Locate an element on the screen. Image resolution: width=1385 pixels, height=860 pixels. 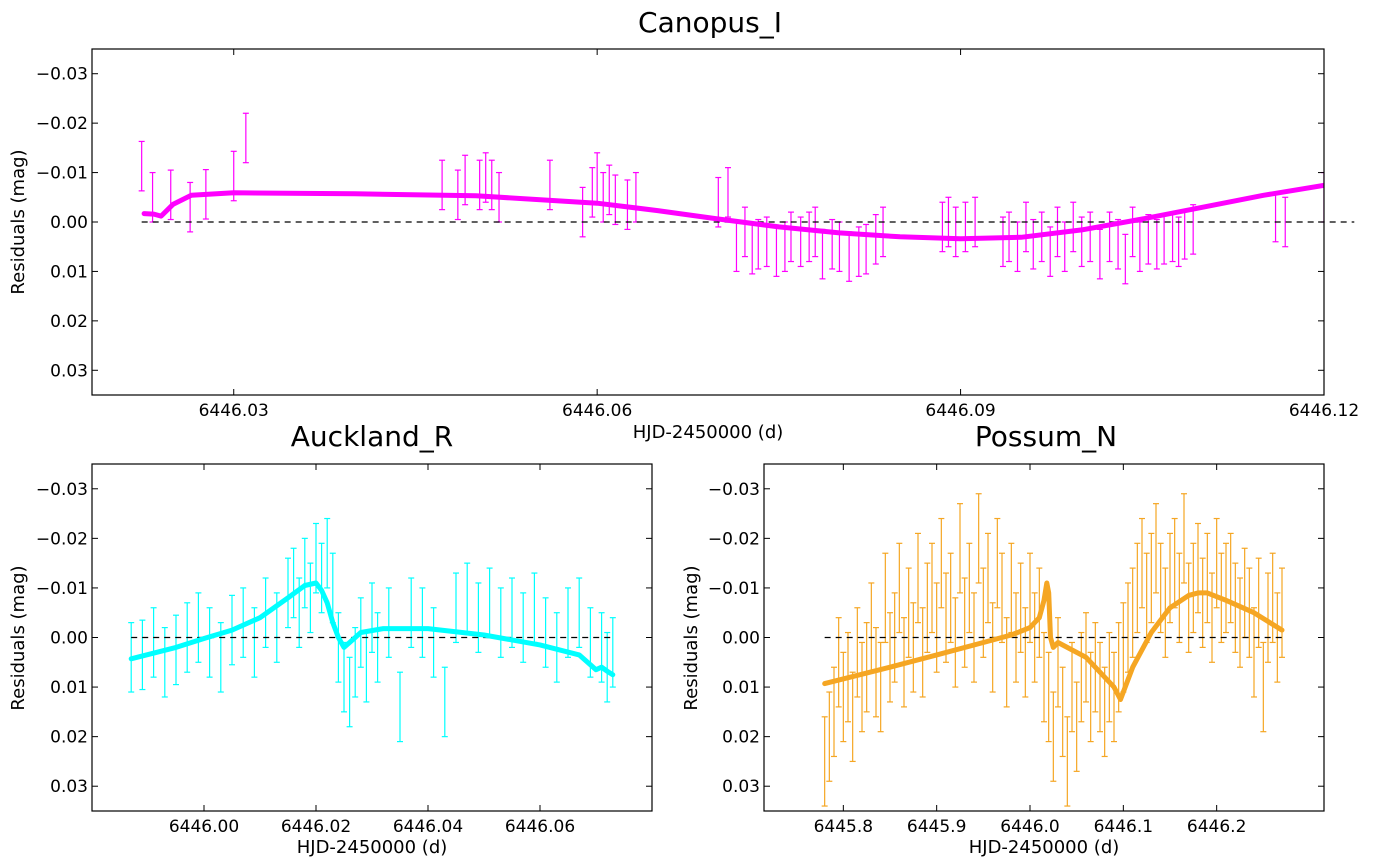
x-tick-label: 6446.12 is located at coordinates (1324, 411).